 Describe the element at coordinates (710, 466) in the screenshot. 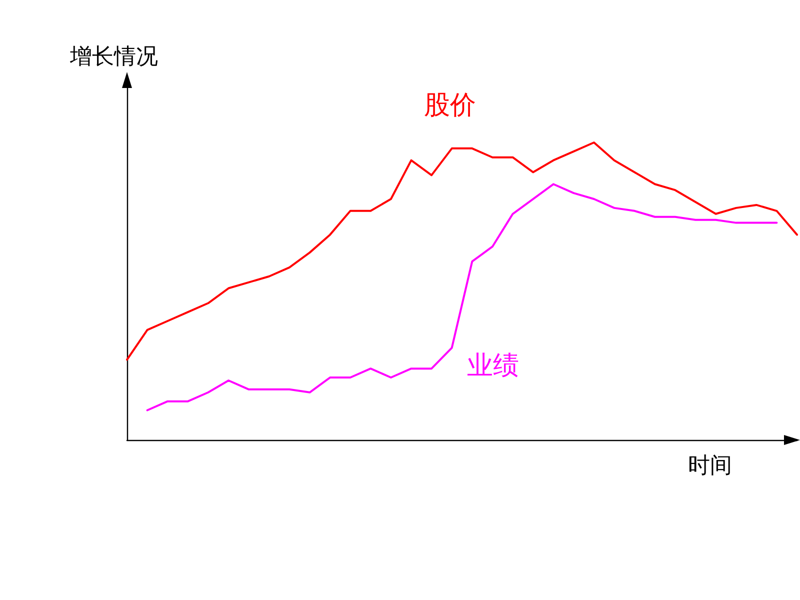

I see `x-axis-title: 时间` at that location.